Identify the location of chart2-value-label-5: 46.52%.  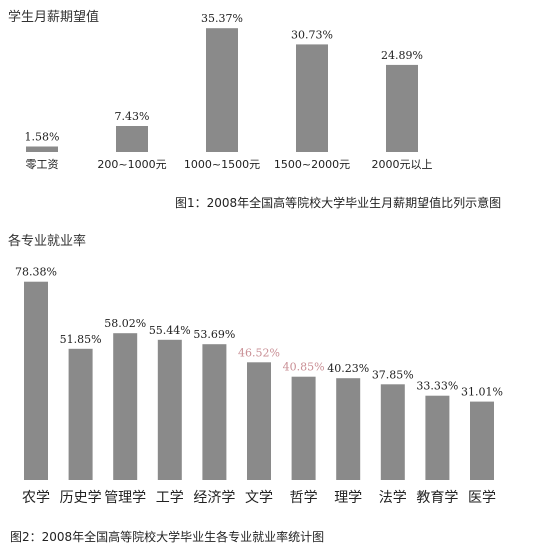
(259, 352).